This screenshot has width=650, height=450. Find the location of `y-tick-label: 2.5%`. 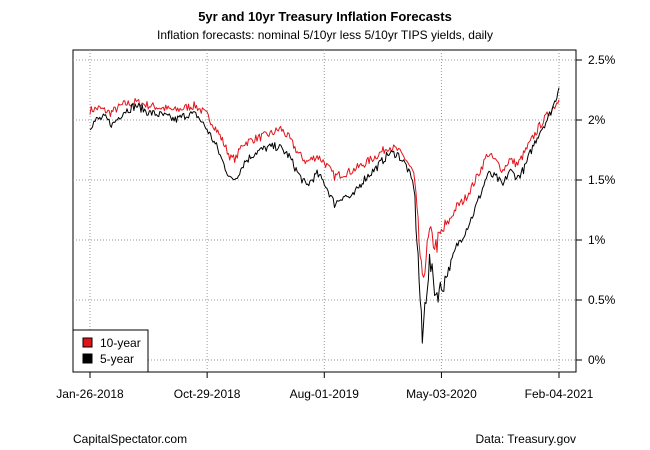

y-tick-label: 2.5% is located at coordinates (602, 60).